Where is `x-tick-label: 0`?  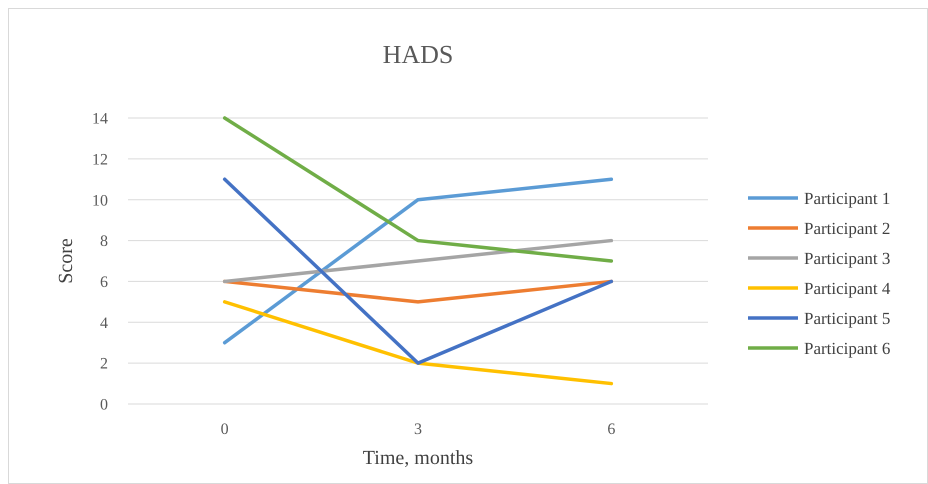 x-tick-label: 0 is located at coordinates (224, 429).